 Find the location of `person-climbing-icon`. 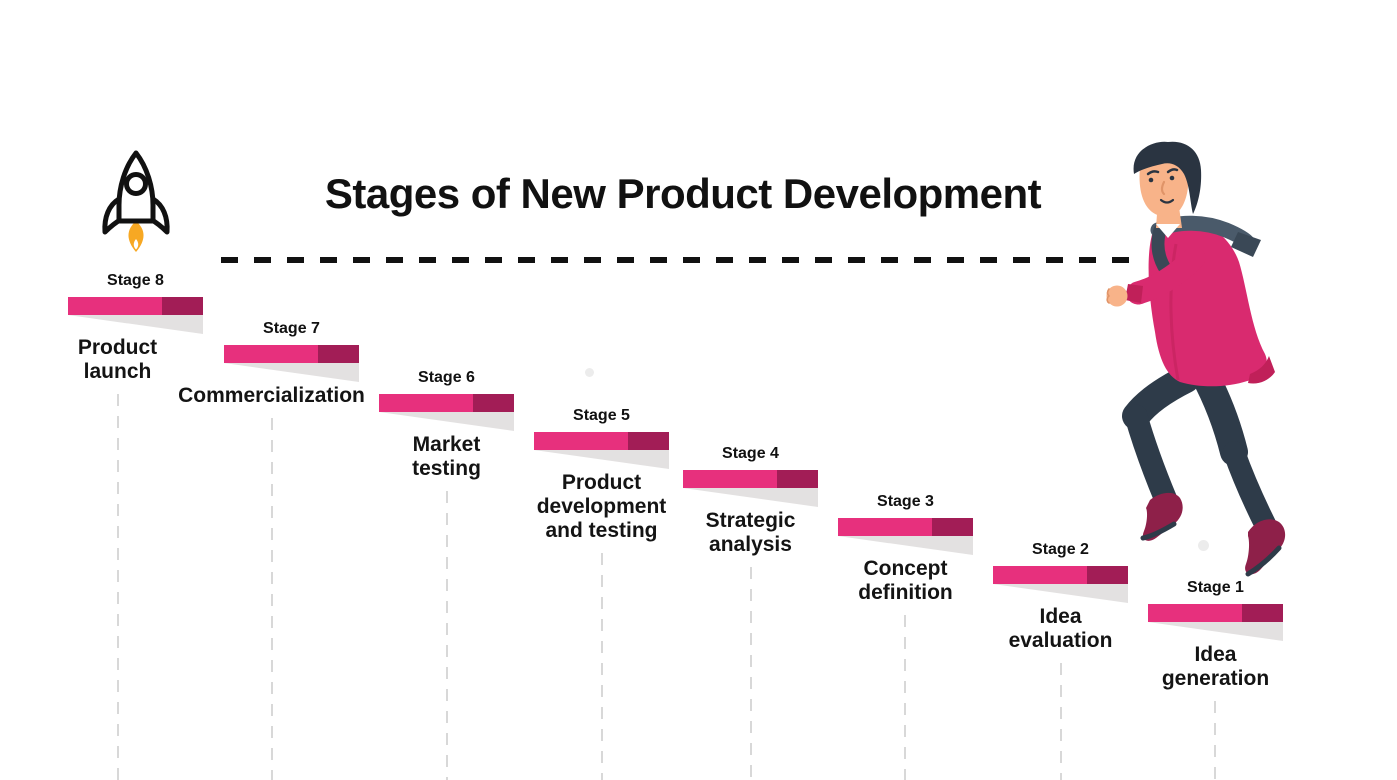

person-climbing-icon is located at coordinates (1198, 373).